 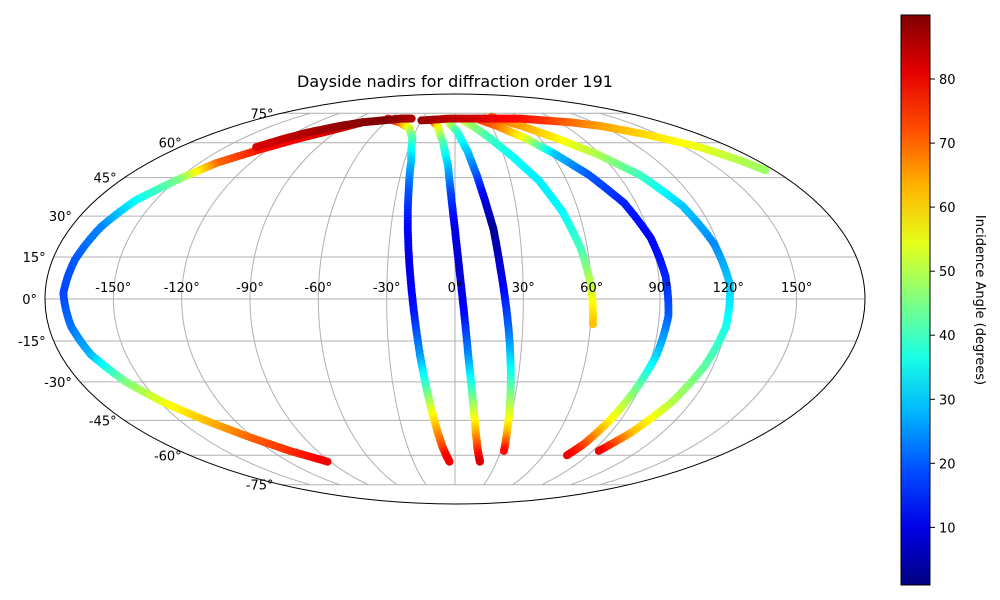 What do you see at coordinates (168, 456) in the screenshot?
I see `y-tick-label: -60°` at bounding box center [168, 456].